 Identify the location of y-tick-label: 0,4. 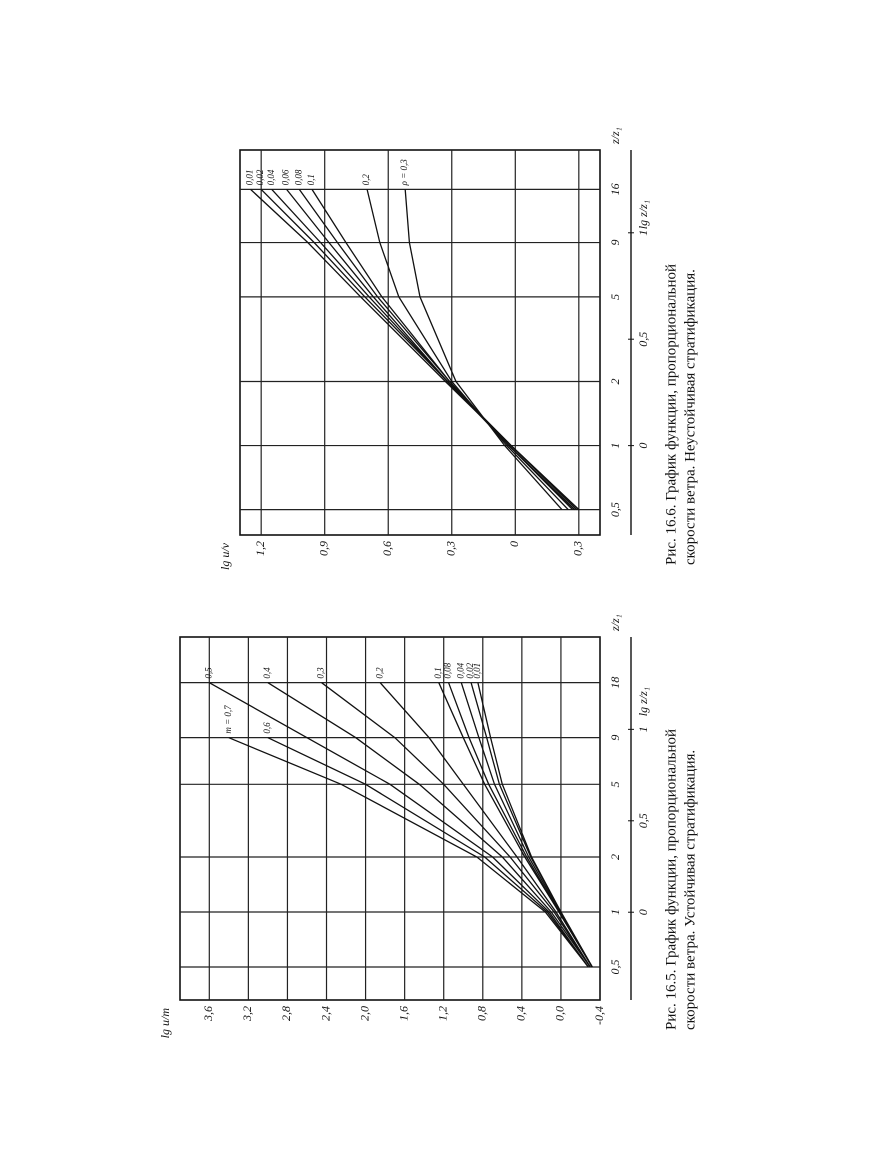
(521, 1013).